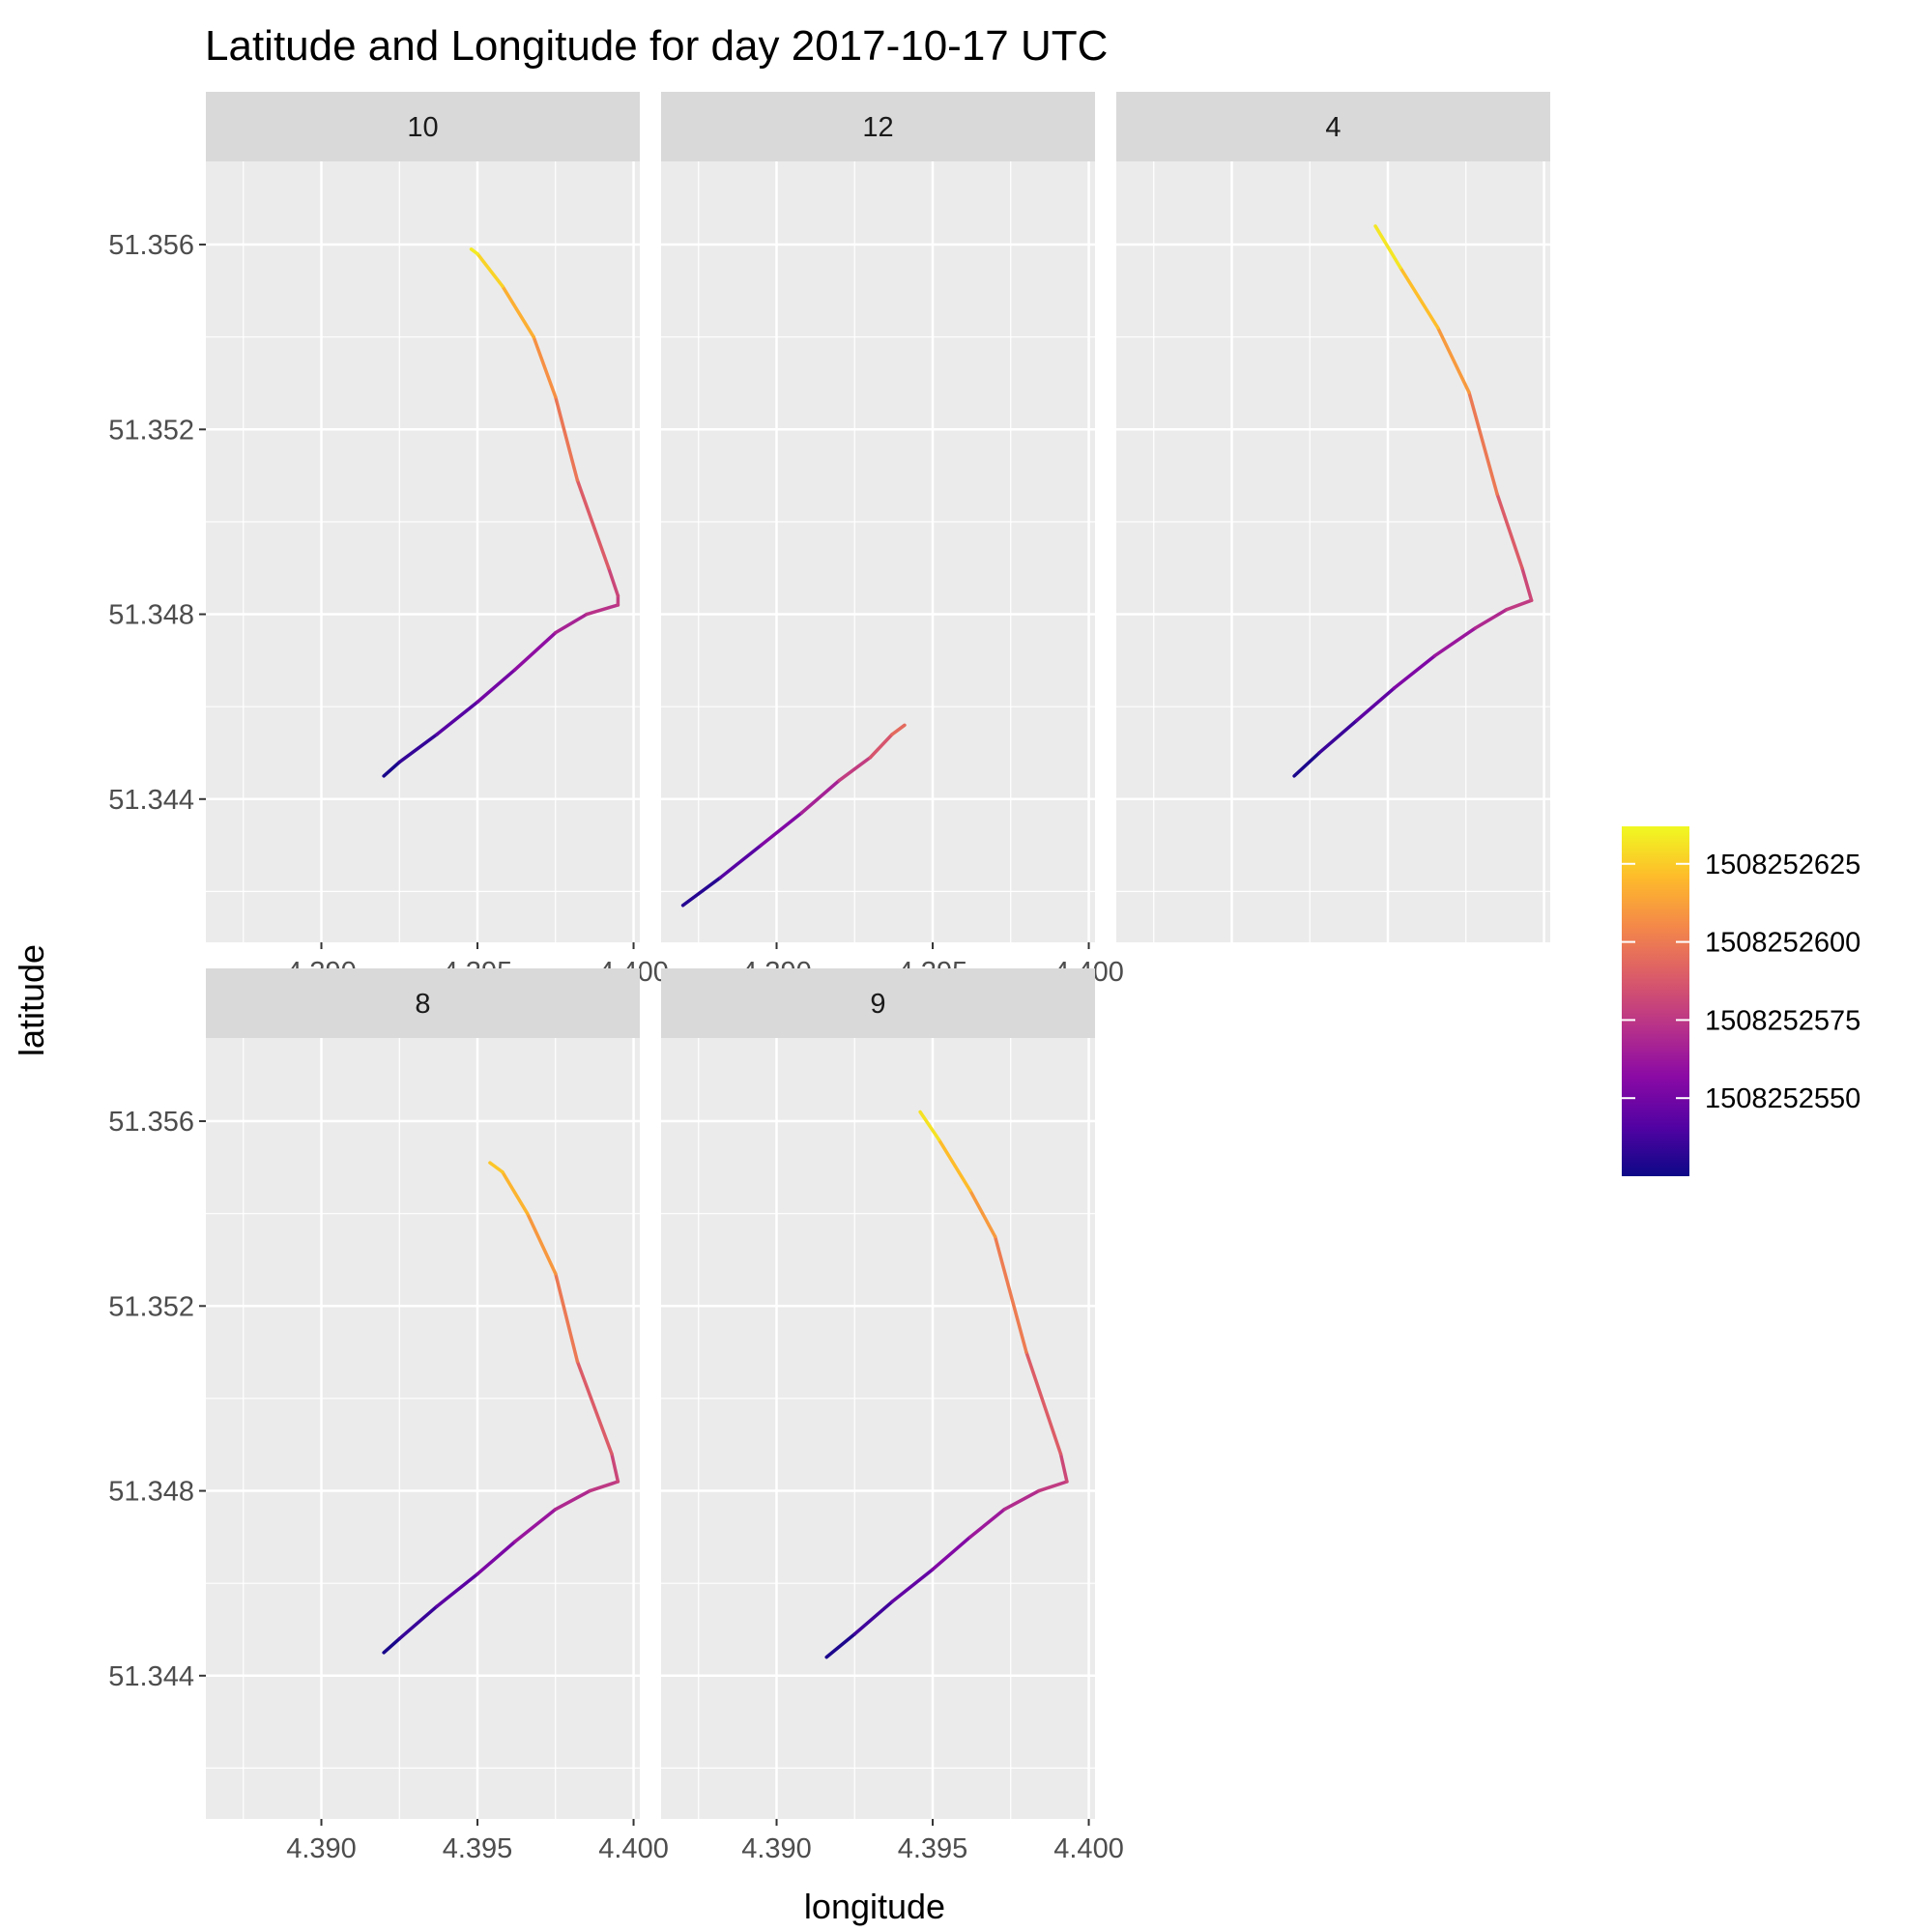 The width and height of the screenshot is (1932, 1932). I want to click on facet-strip-label: 9, so click(877, 1005).